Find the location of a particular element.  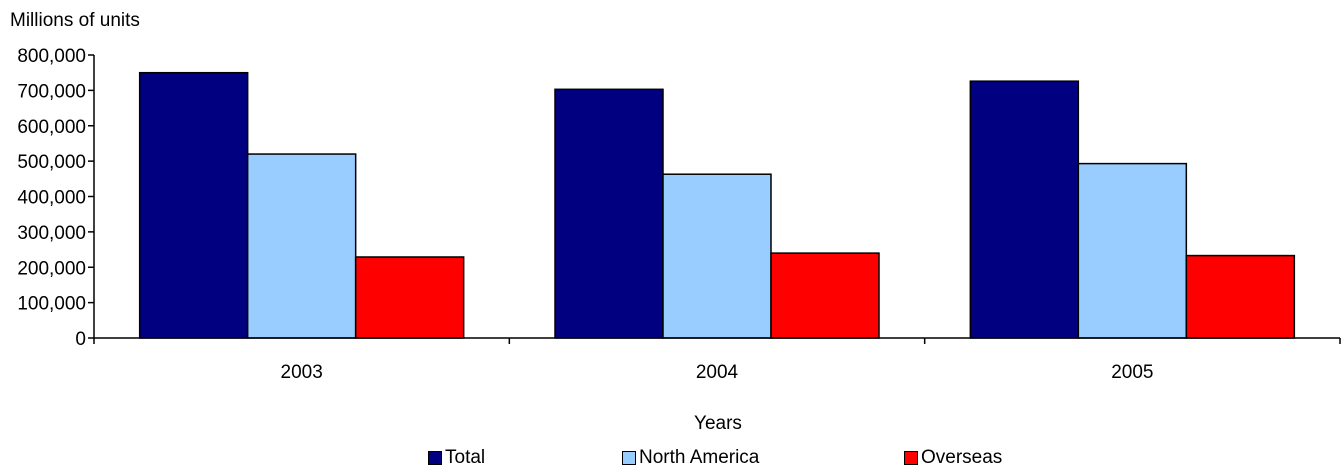

y-axis-title: Millions of units is located at coordinates (75, 20).